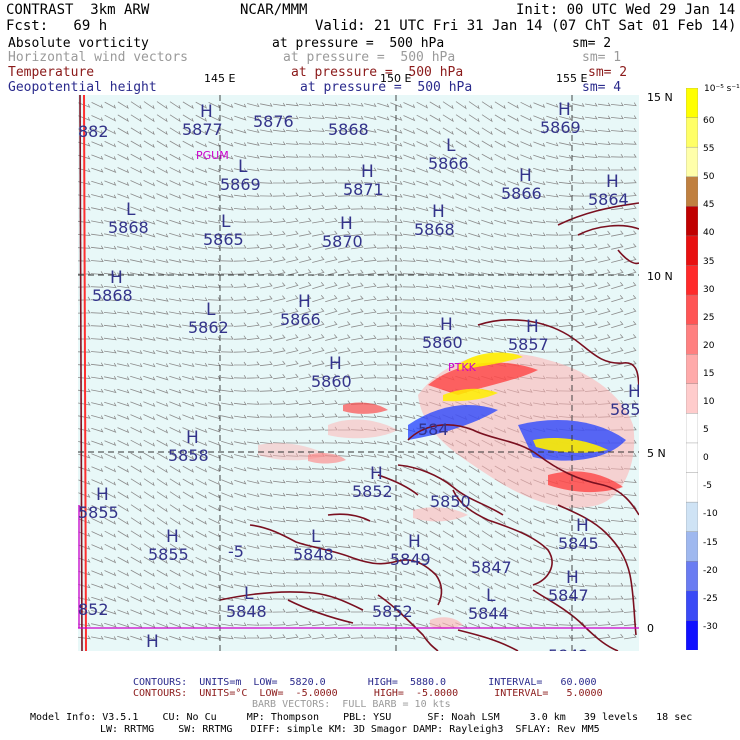  I want to click on station-label-pgum: PGUM, so click(212, 155).